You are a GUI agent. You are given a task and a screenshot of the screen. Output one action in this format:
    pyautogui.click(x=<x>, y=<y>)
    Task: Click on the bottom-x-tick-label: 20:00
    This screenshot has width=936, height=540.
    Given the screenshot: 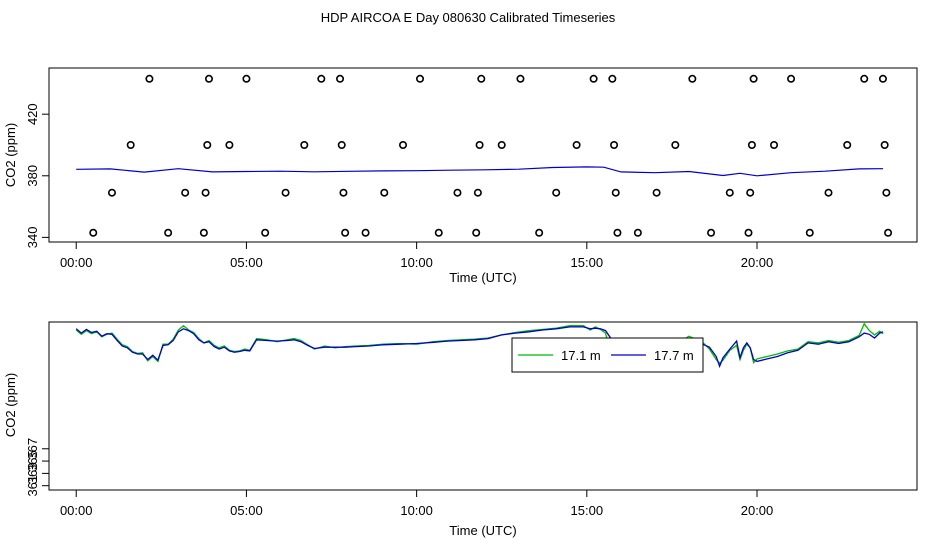 What is the action you would take?
    pyautogui.click(x=757, y=510)
    